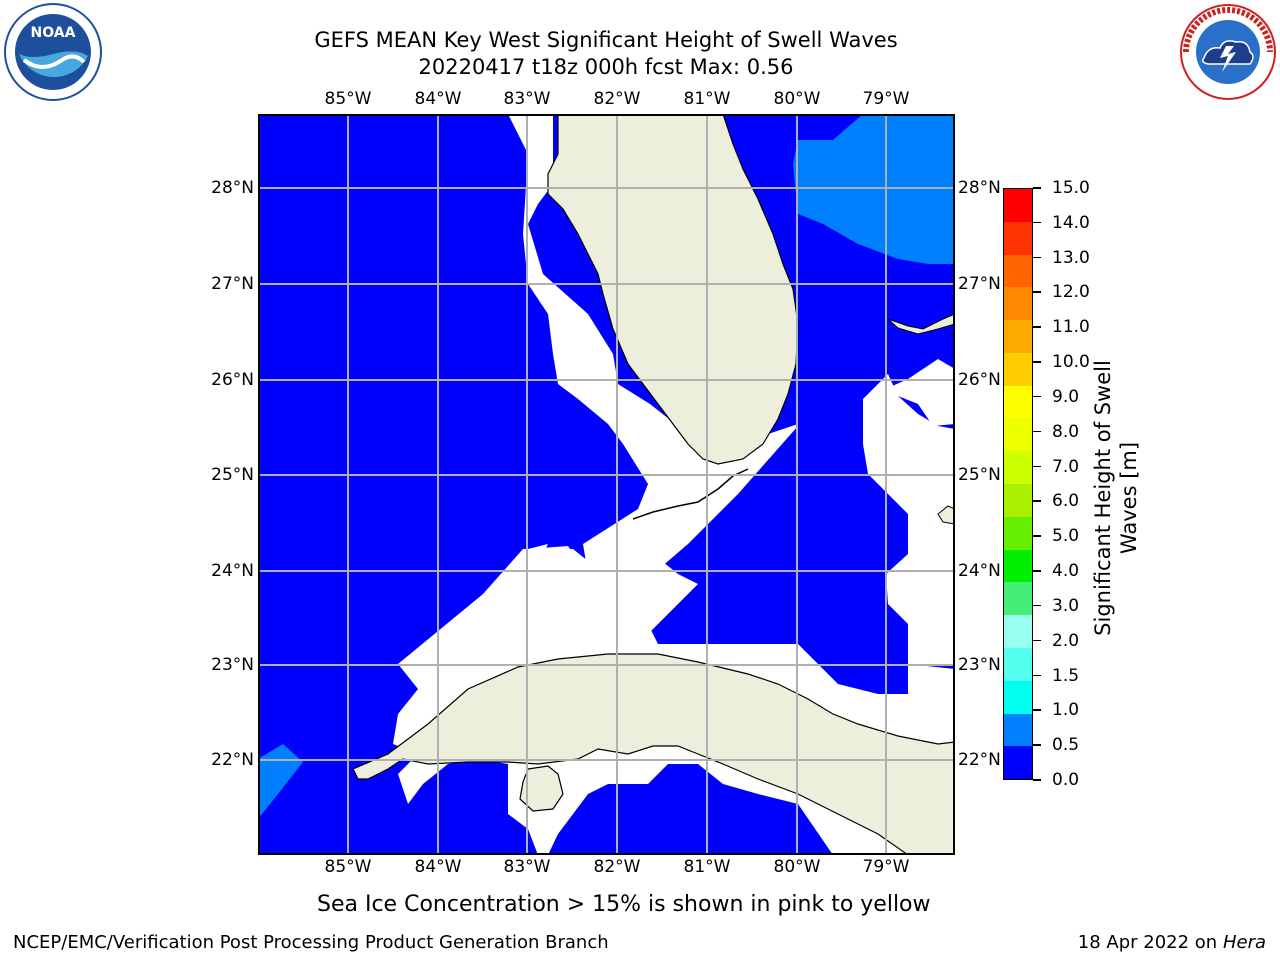 Image resolution: width=1280 pixels, height=960 pixels. What do you see at coordinates (280, 781) in the screenshot?
I see `swell-region-sw` at bounding box center [280, 781].